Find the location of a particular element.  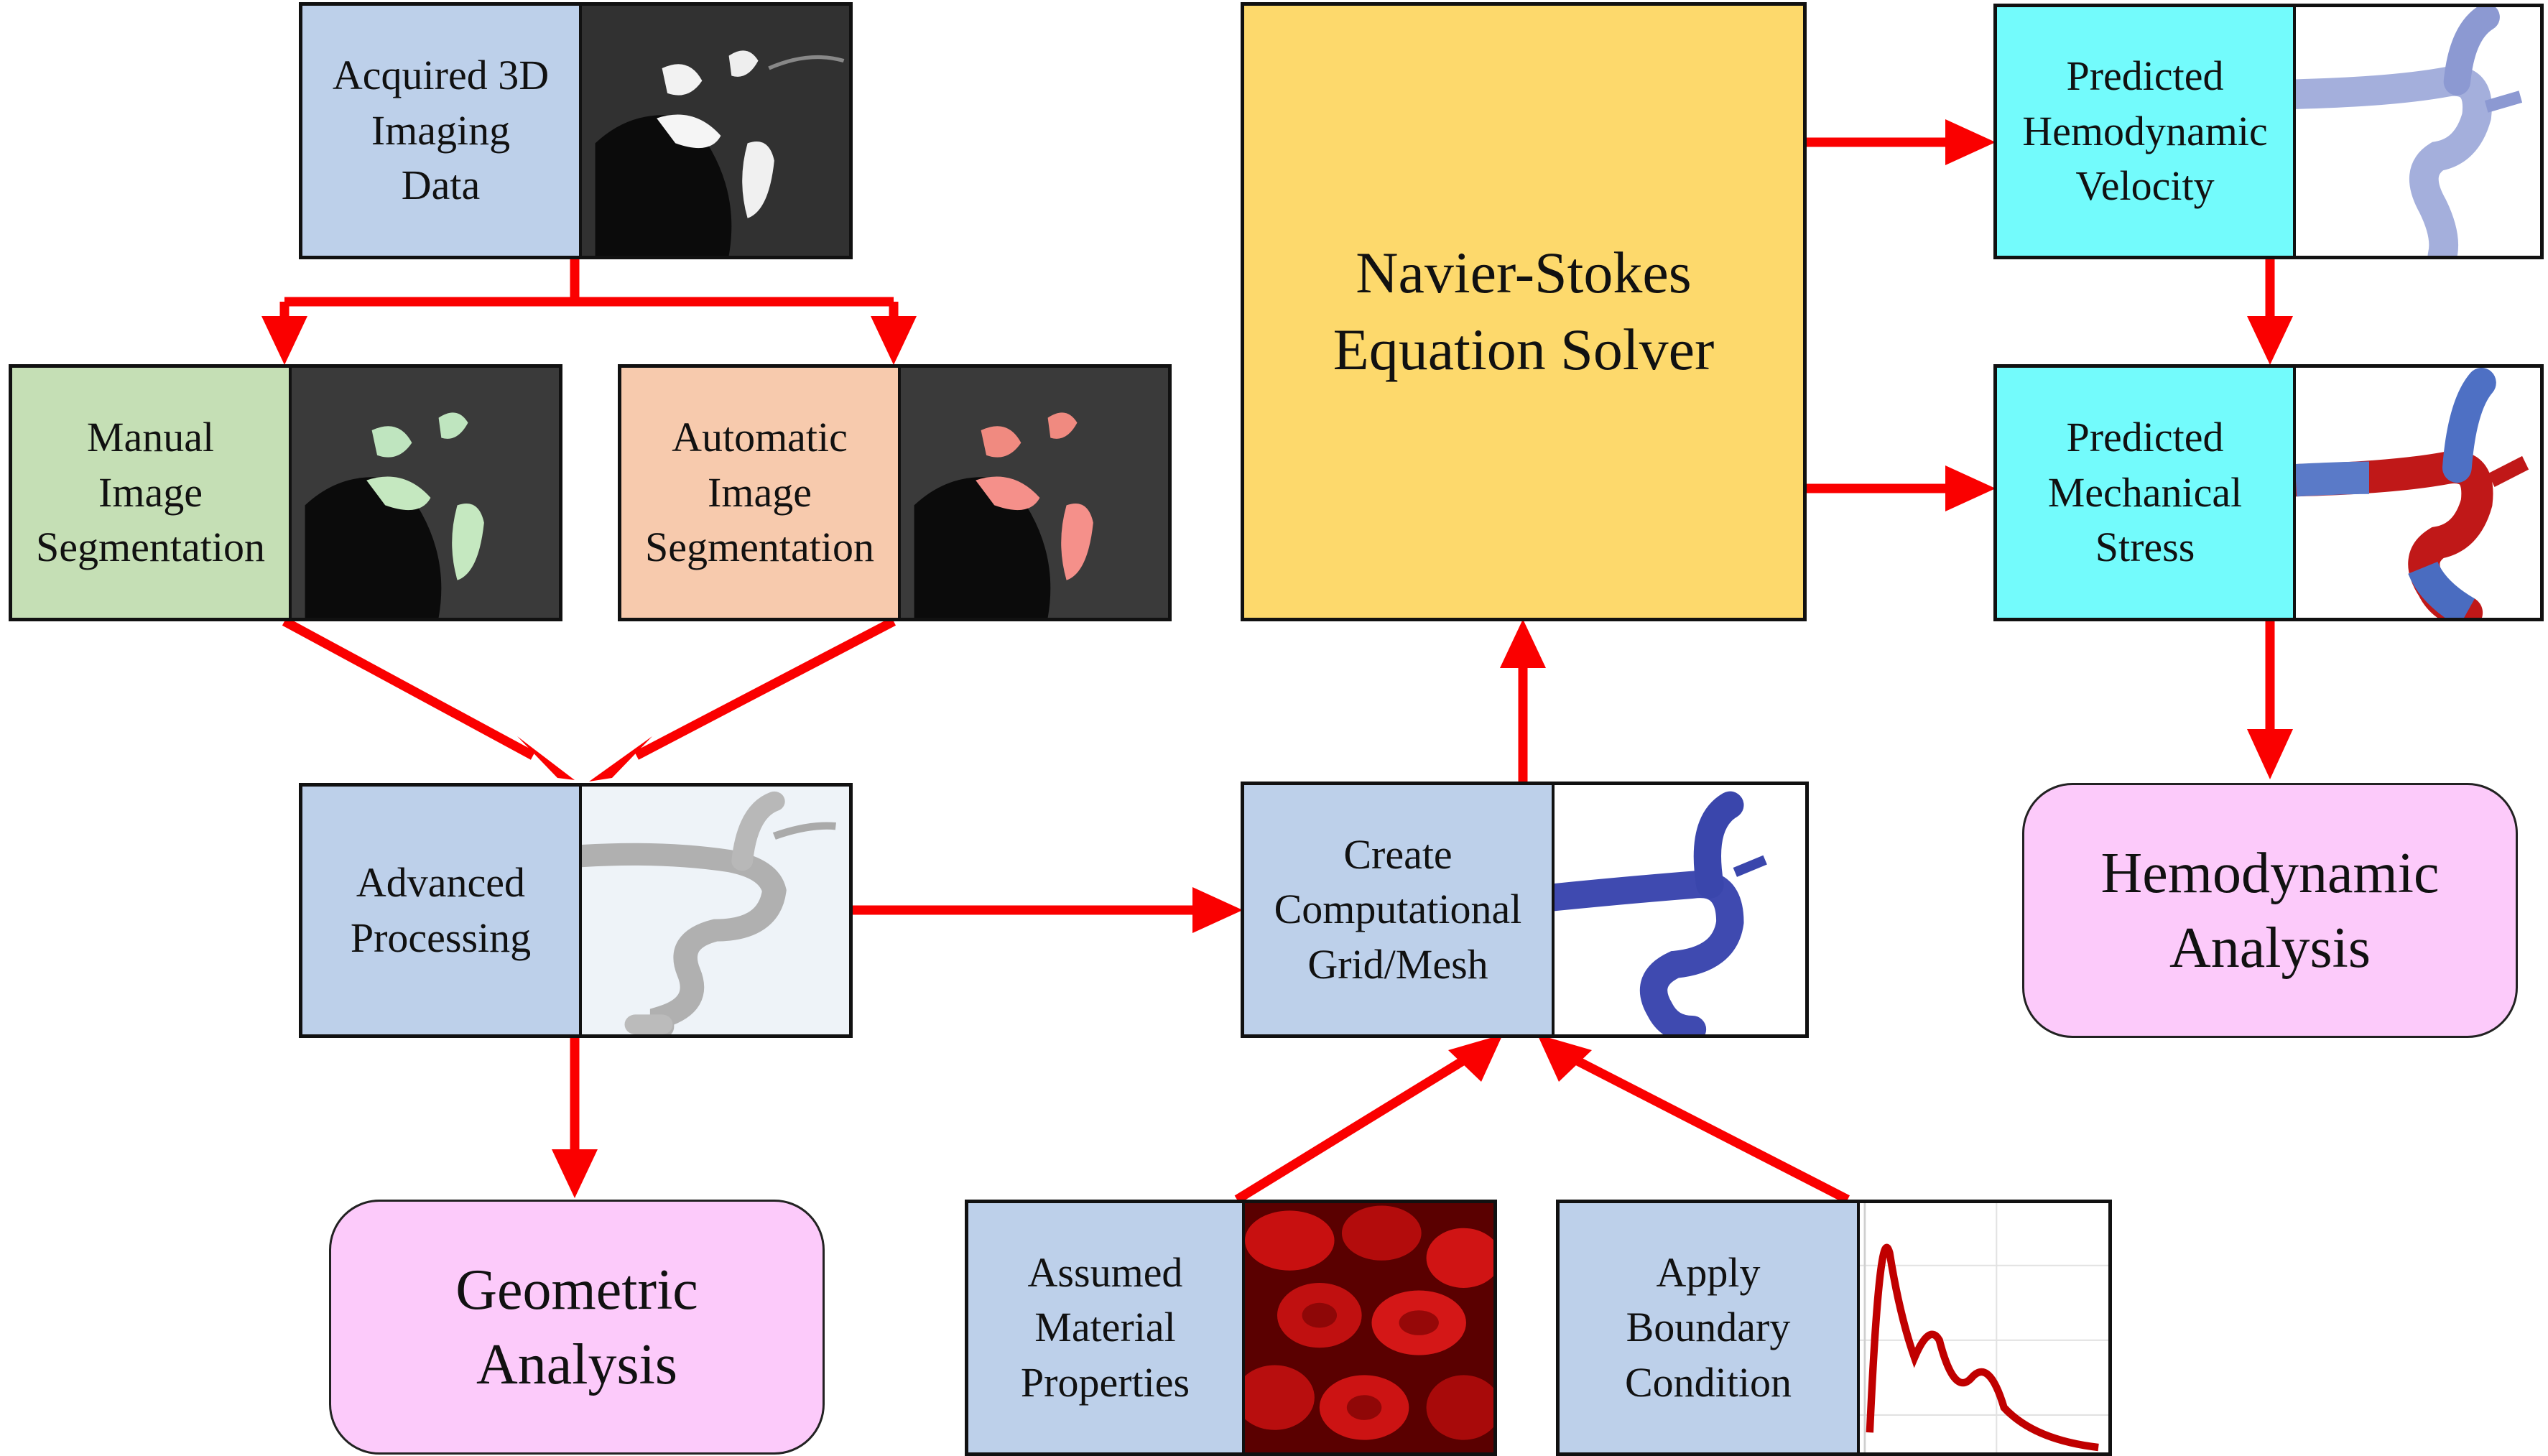

node-advanced-label: Advanced Processing is located at coordinates (440, 910).